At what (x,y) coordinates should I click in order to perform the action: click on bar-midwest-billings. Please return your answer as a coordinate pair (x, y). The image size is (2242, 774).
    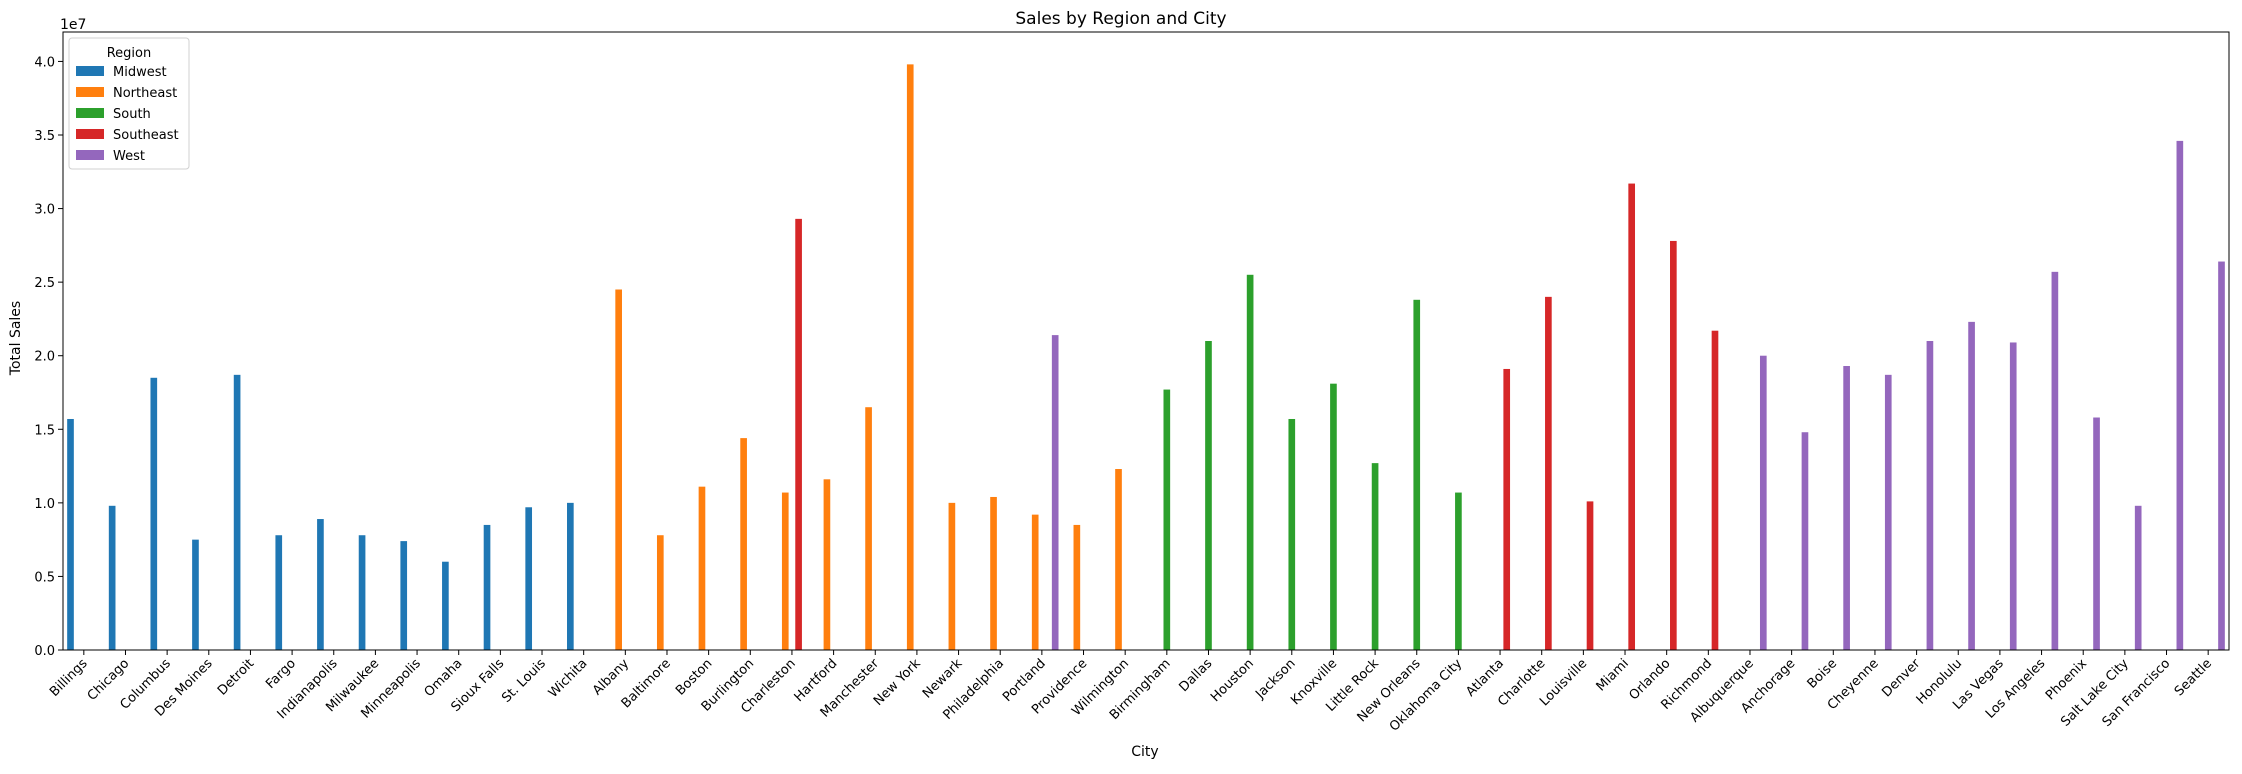
    Looking at the image, I should click on (70, 534).